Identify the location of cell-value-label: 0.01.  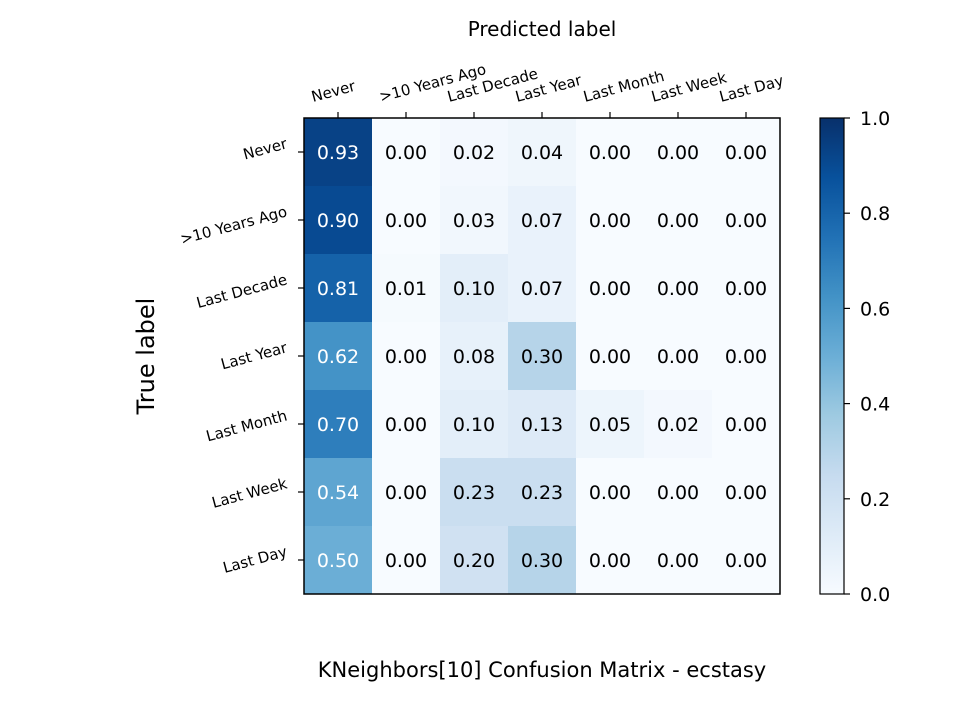
(406, 289).